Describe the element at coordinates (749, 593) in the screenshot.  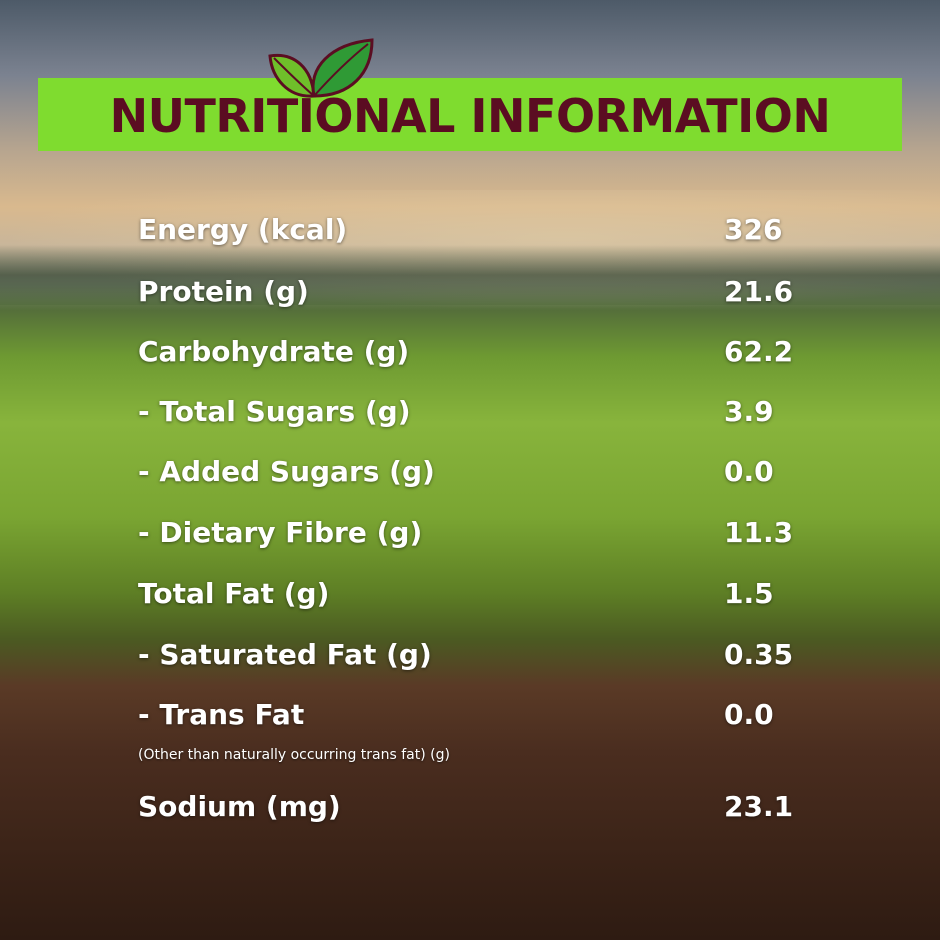
I see `nutrient-value: 1.5` at that location.